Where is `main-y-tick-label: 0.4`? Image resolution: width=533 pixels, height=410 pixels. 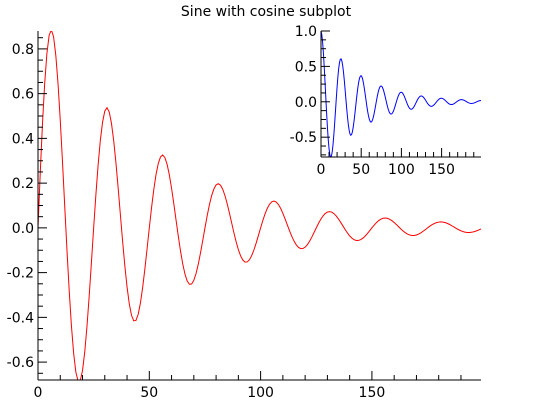
main-y-tick-label: 0.4 is located at coordinates (23, 139).